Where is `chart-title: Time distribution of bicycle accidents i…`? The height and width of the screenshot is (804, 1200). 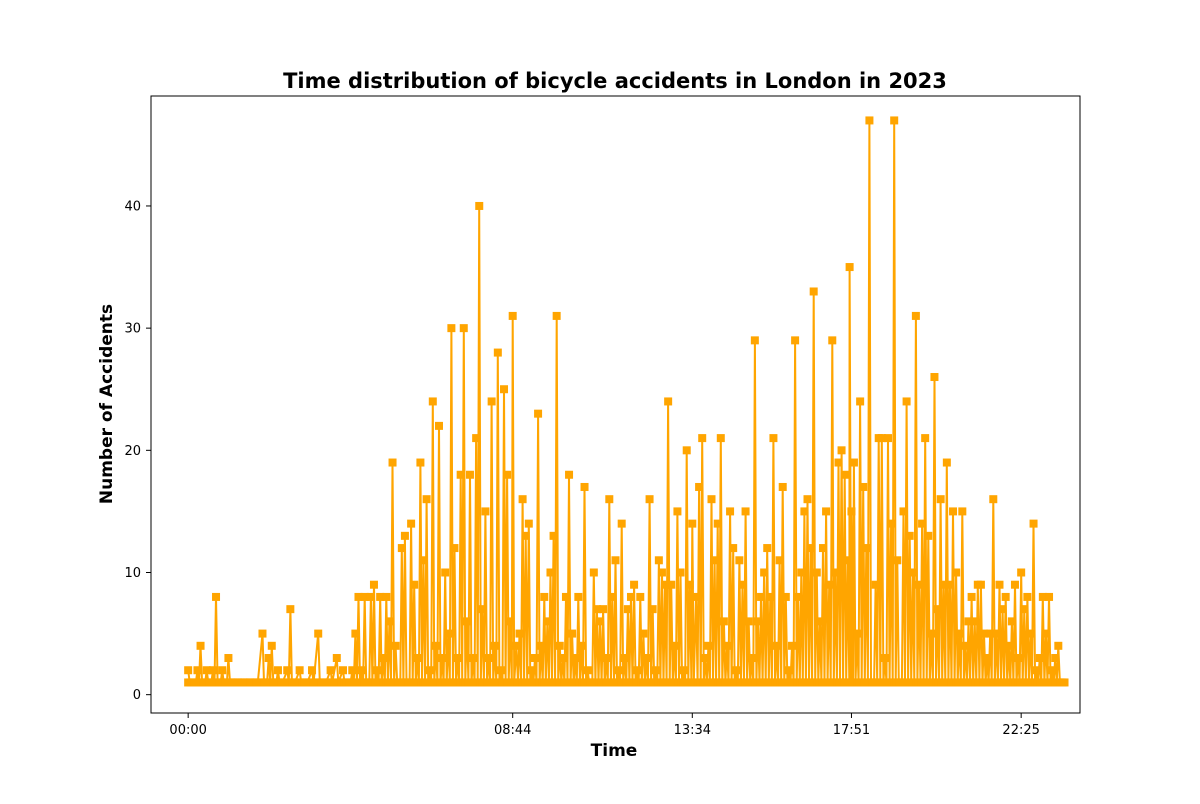 chart-title: Time distribution of bicycle accidents i… is located at coordinates (615, 81).